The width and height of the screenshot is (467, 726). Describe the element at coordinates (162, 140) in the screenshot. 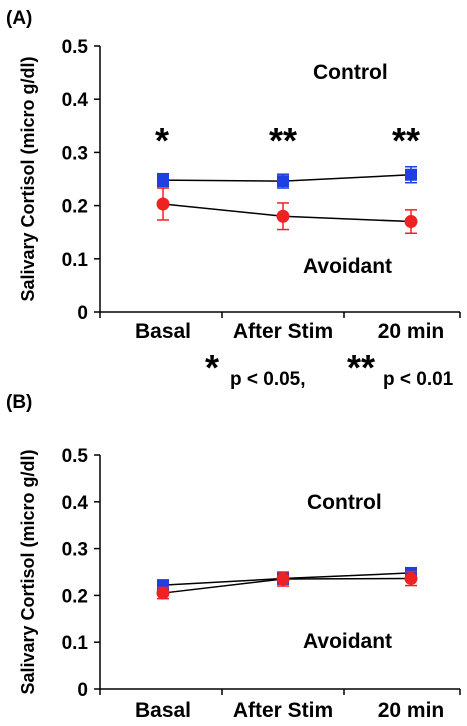

I see `significance-marker: *` at that location.